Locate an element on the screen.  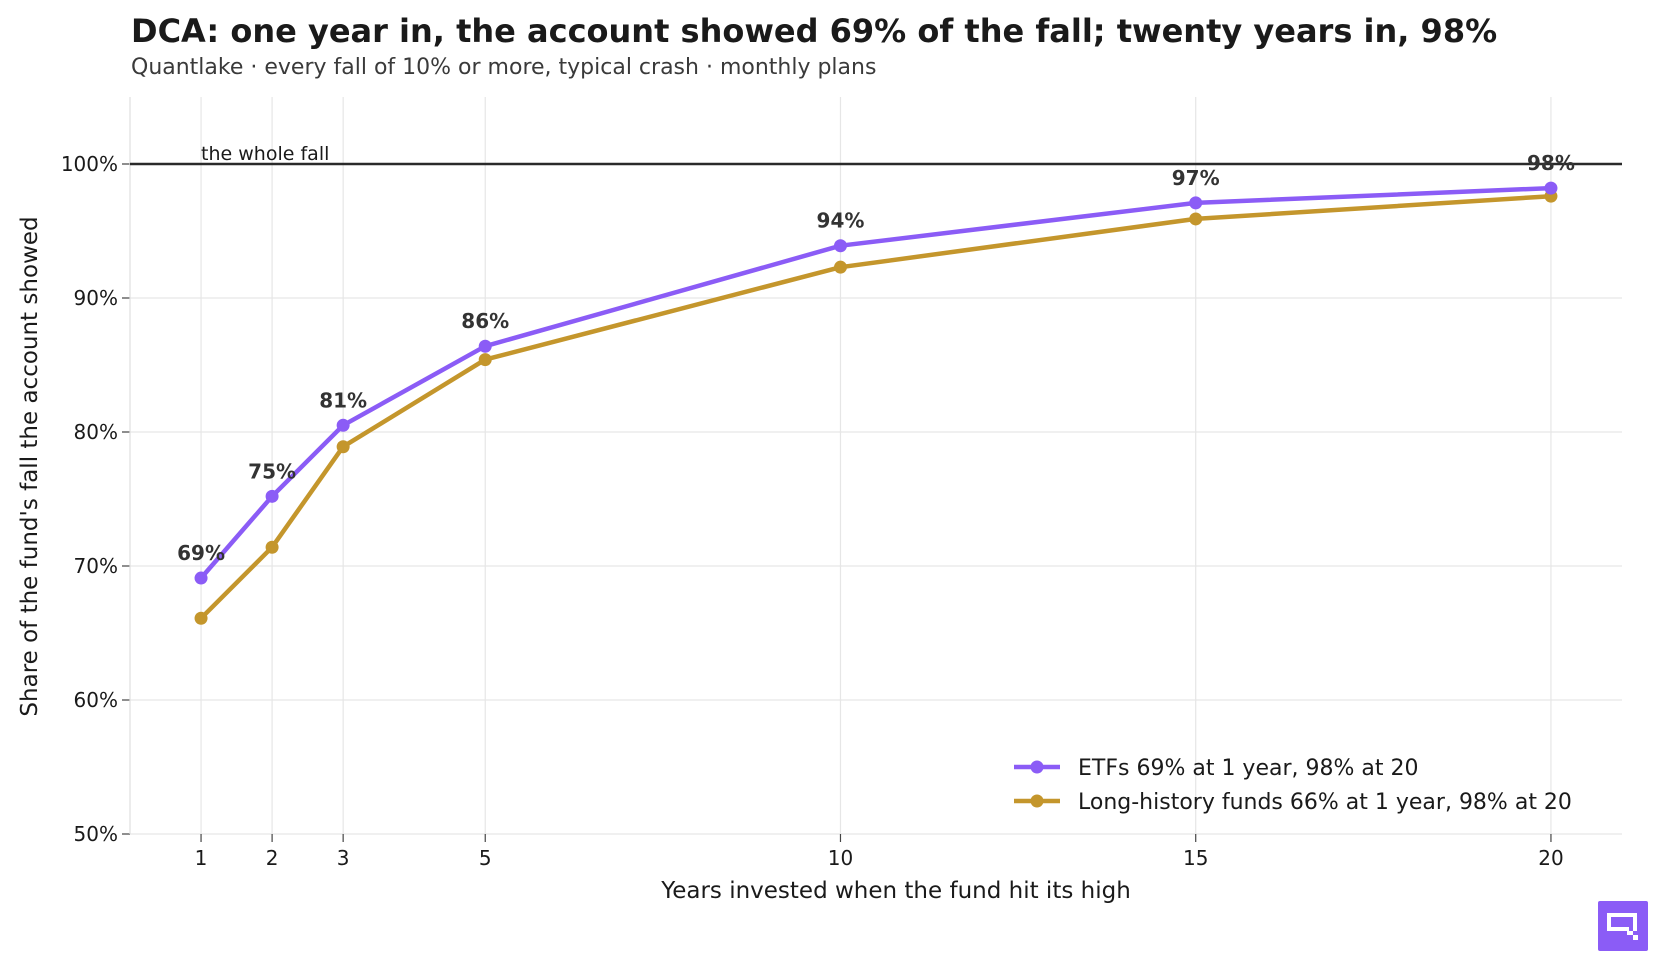
data-label: 75% is located at coordinates (272, 471).